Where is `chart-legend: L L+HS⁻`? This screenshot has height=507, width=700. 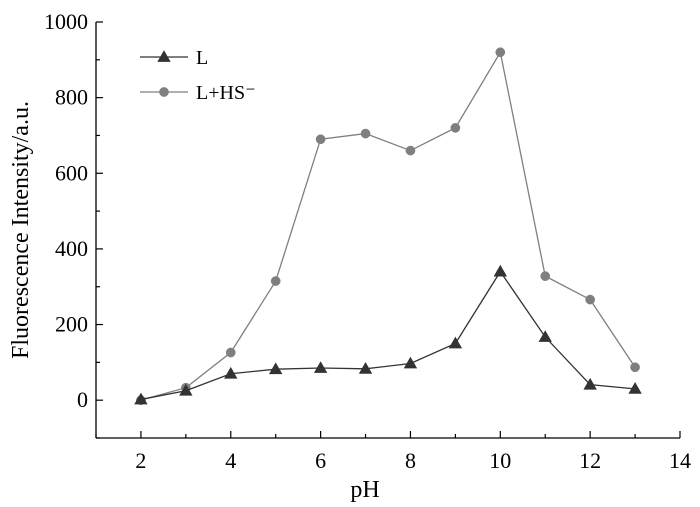
chart-legend: L L+HS⁻ is located at coordinates (198, 75).